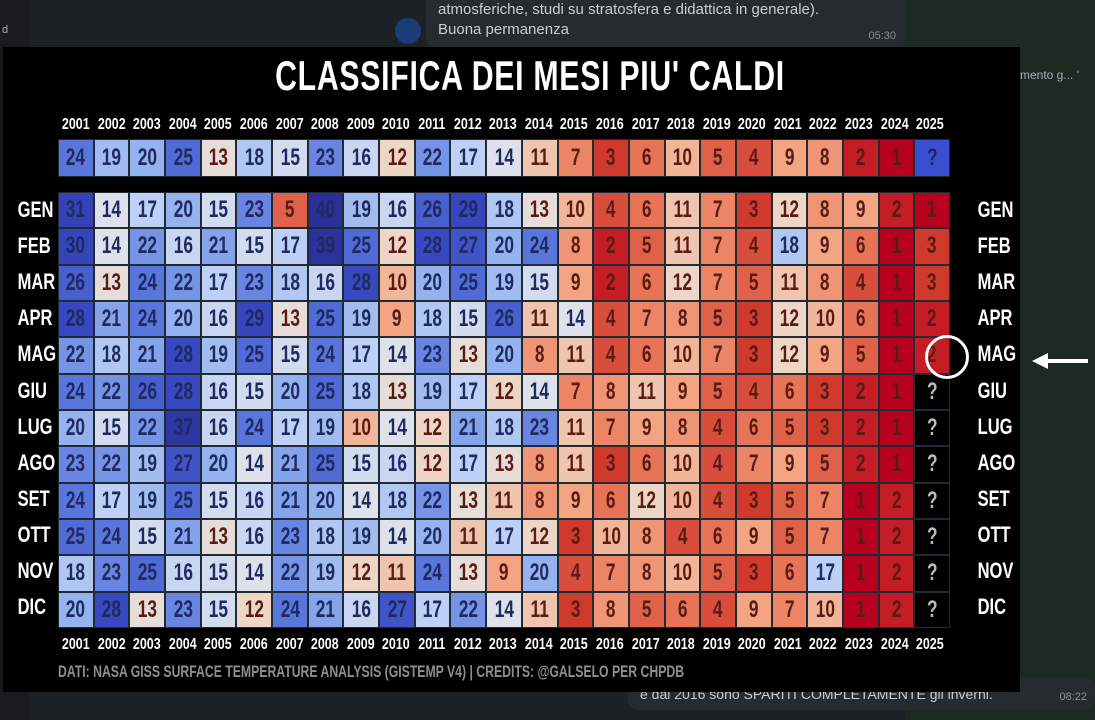 The image size is (1095, 720). Describe the element at coordinates (75, 124) in the screenshot. I see `year-label: 2001` at that location.